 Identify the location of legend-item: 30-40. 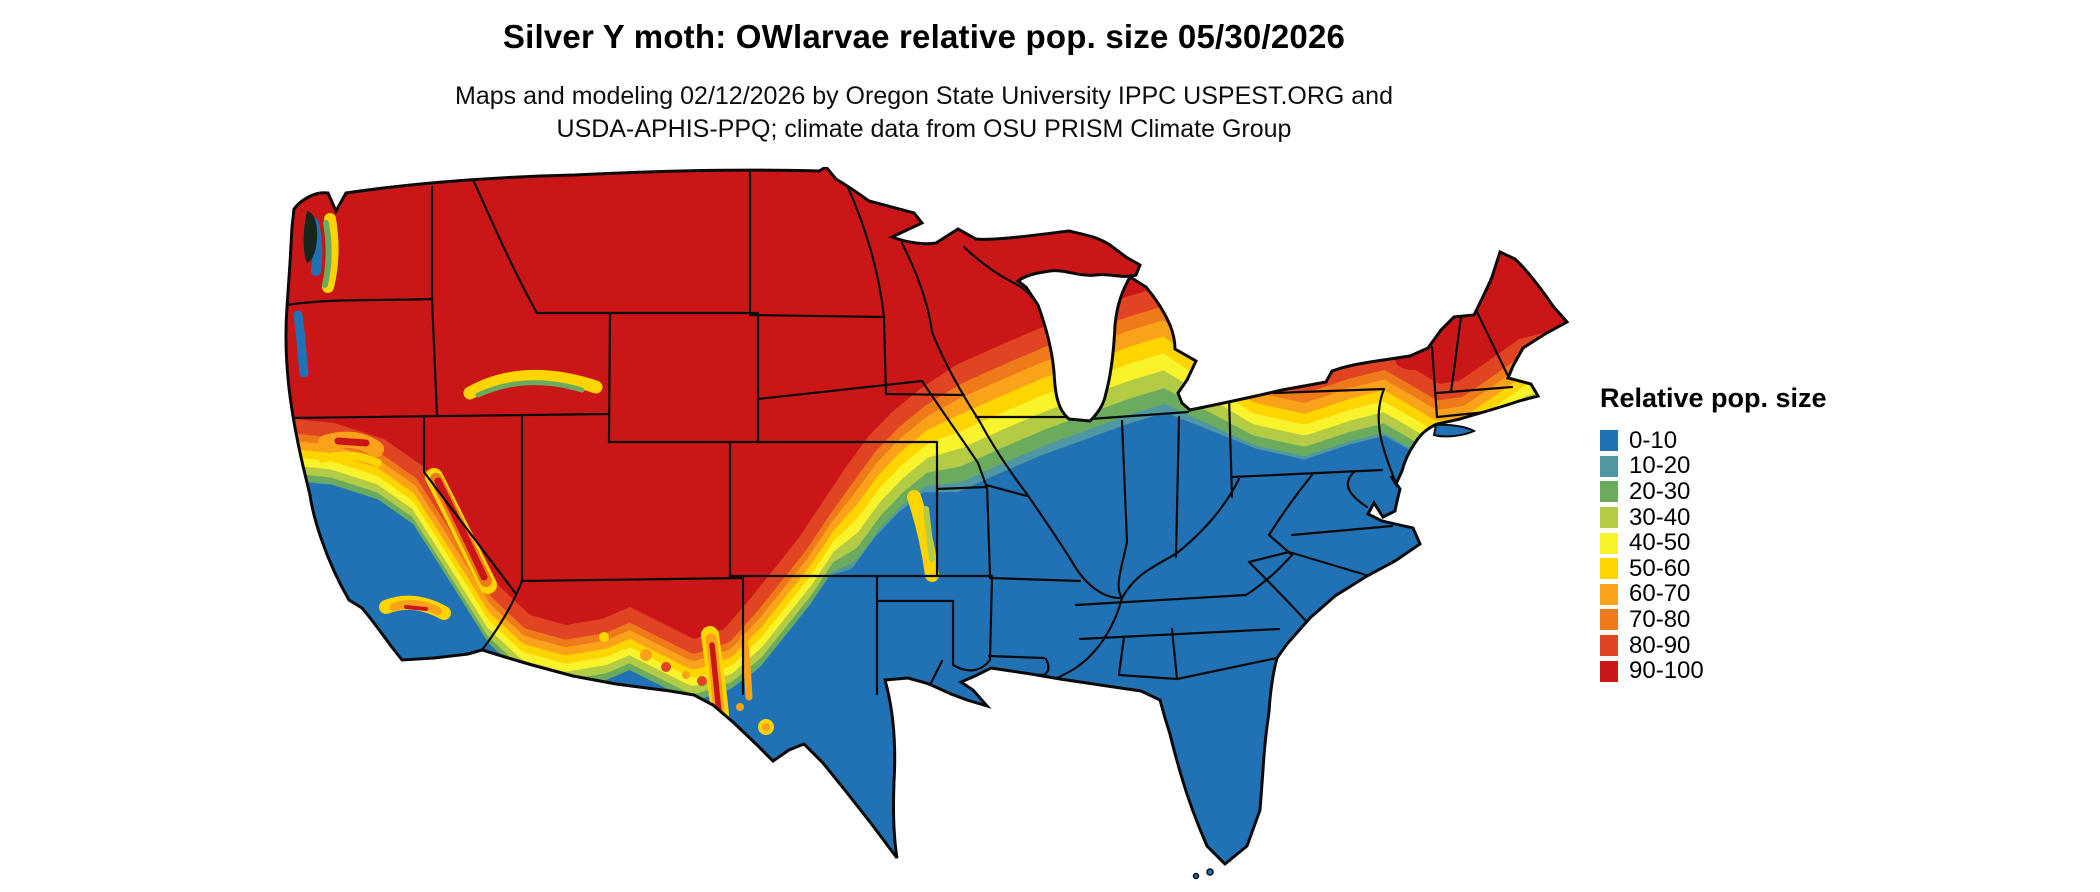
(1713, 517).